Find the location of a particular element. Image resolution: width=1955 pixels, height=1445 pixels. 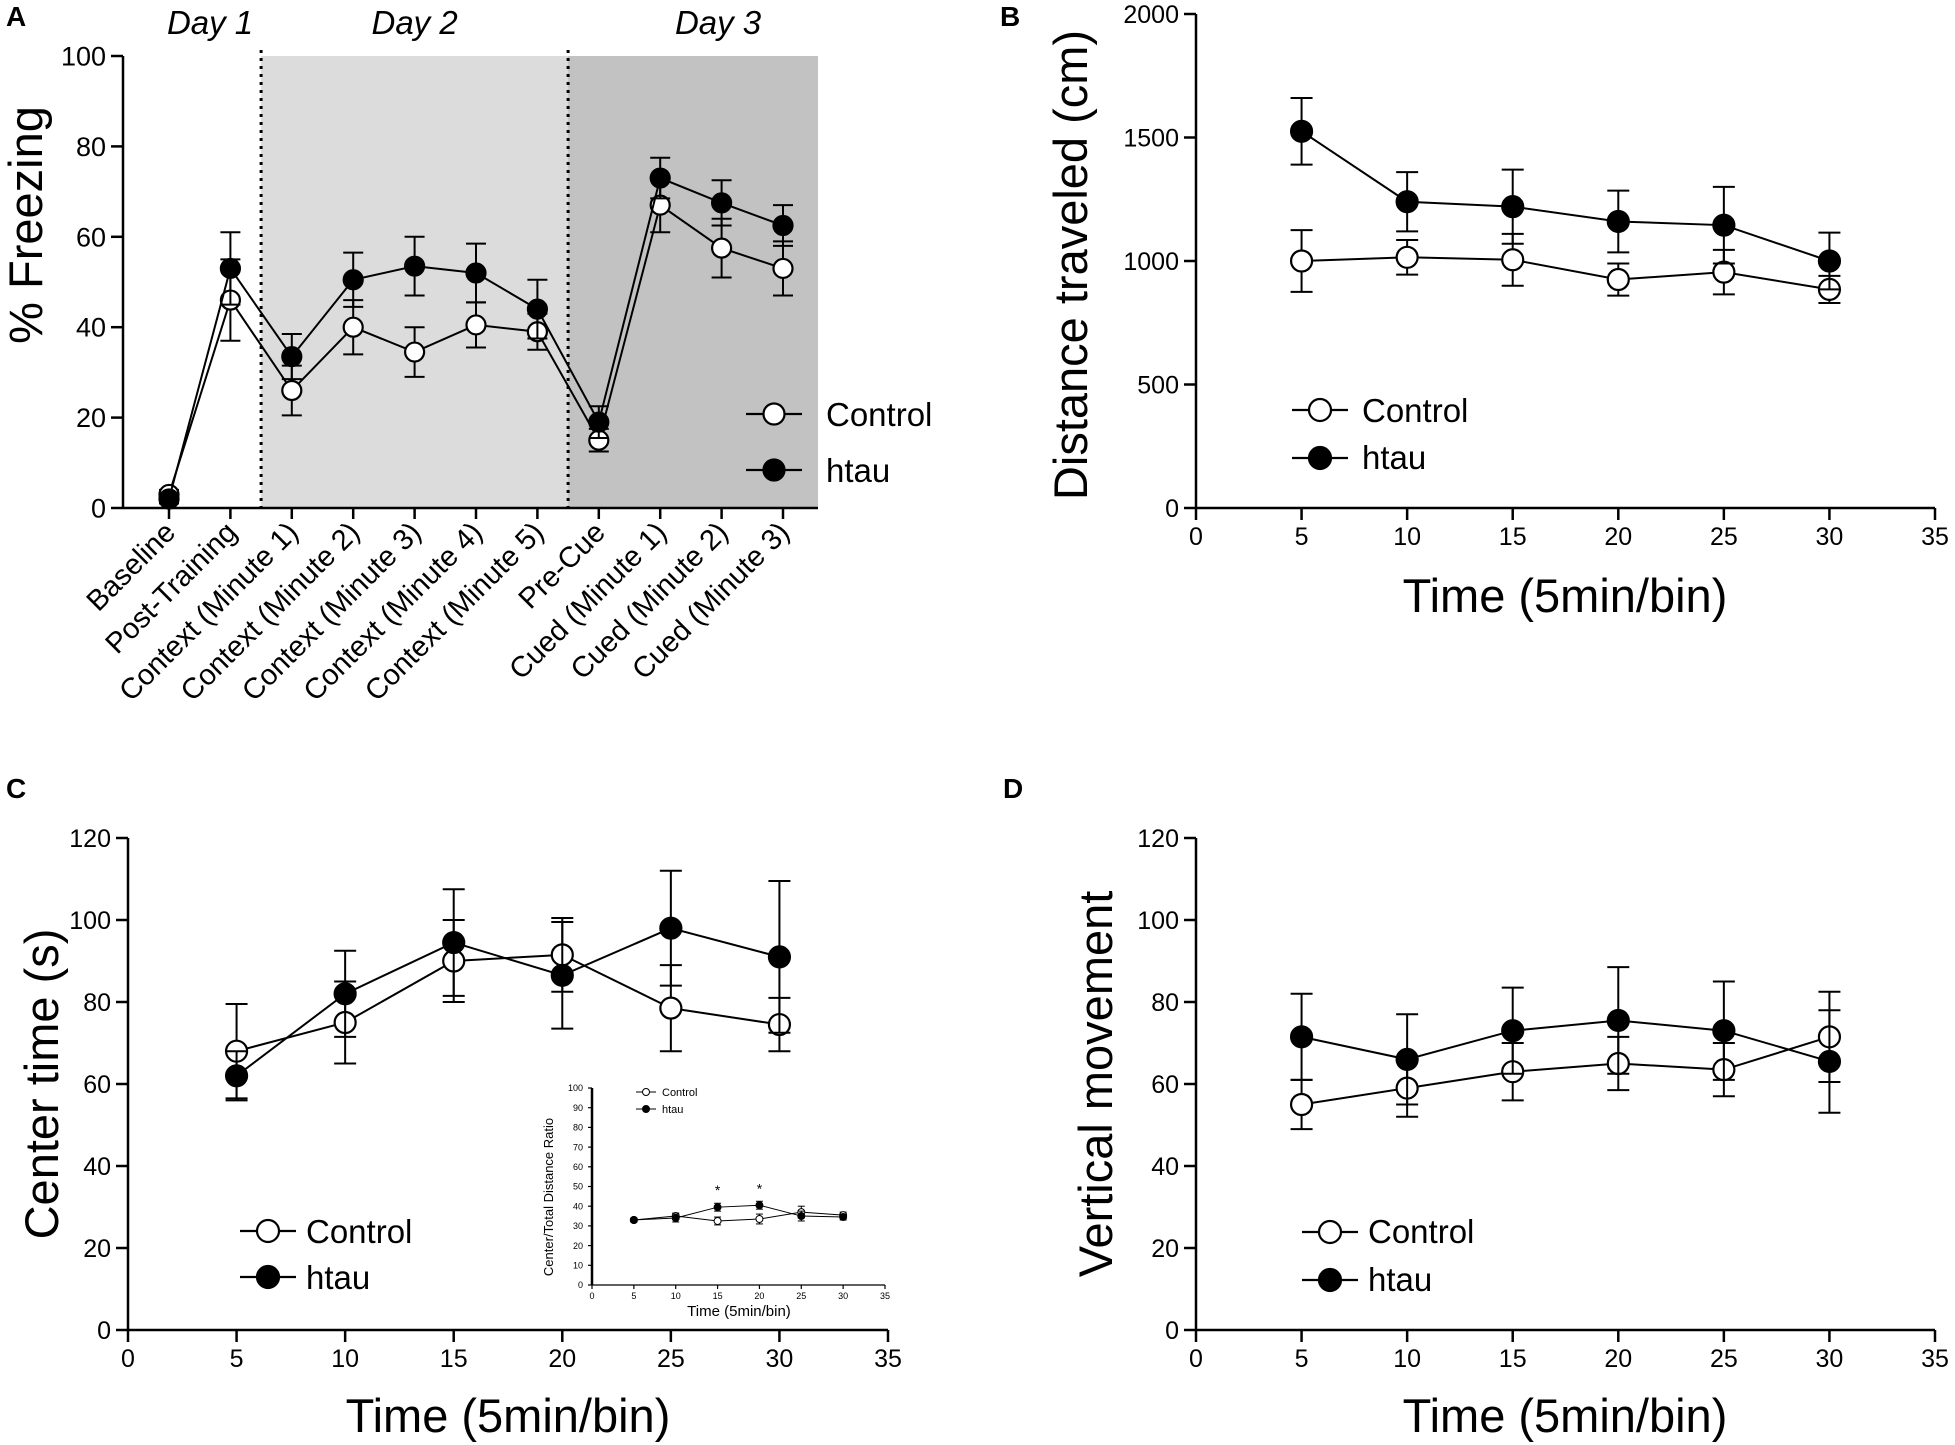

inset-x-tick-label: 25 is located at coordinates (801, 1296).